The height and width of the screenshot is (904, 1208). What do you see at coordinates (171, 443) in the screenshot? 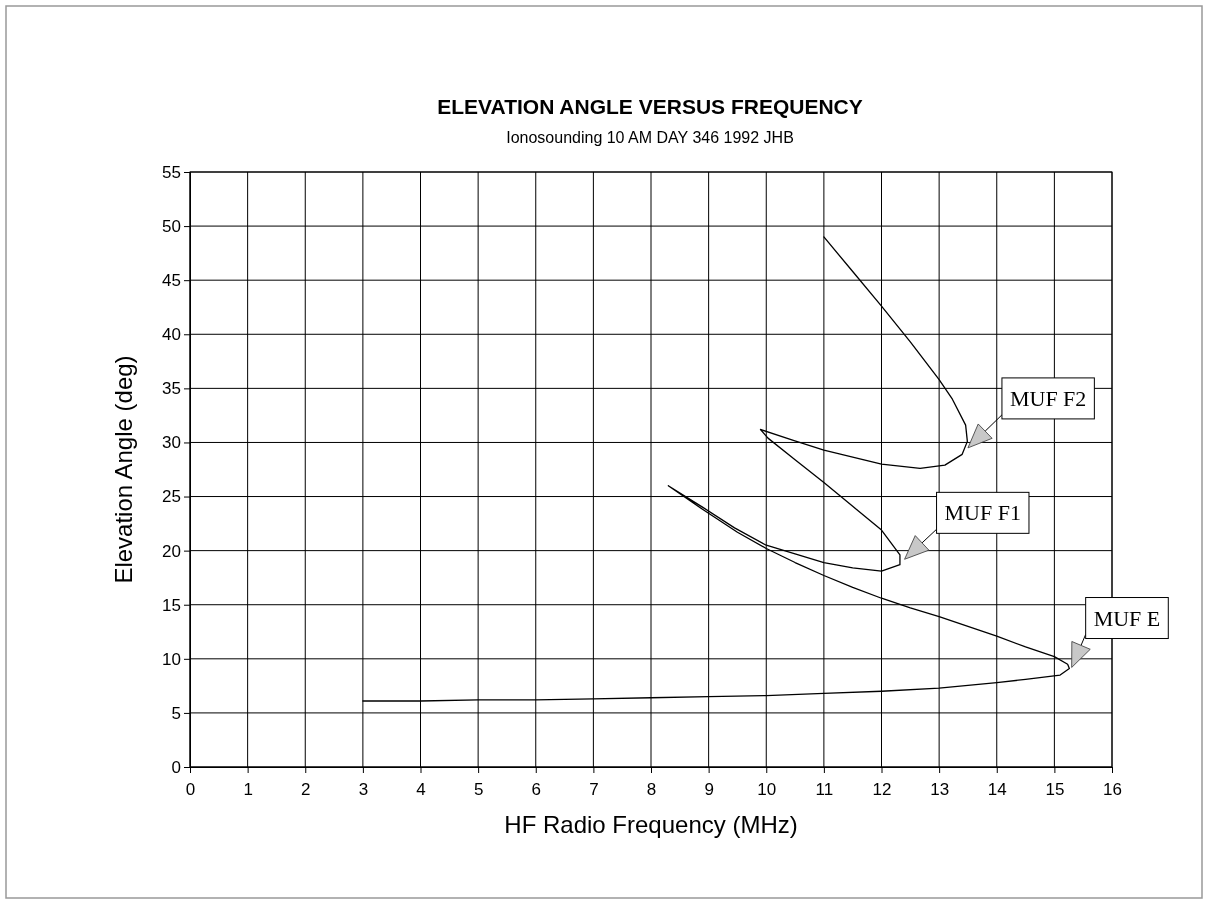
I see `y-tick-label: 30` at bounding box center [171, 443].